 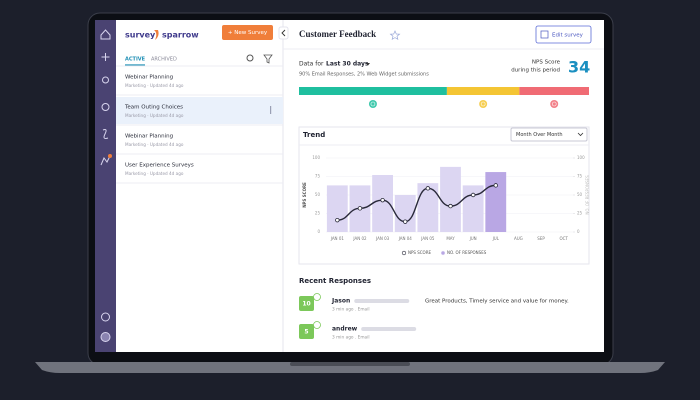 I want to click on logo-left: survey, so click(x=140, y=35).